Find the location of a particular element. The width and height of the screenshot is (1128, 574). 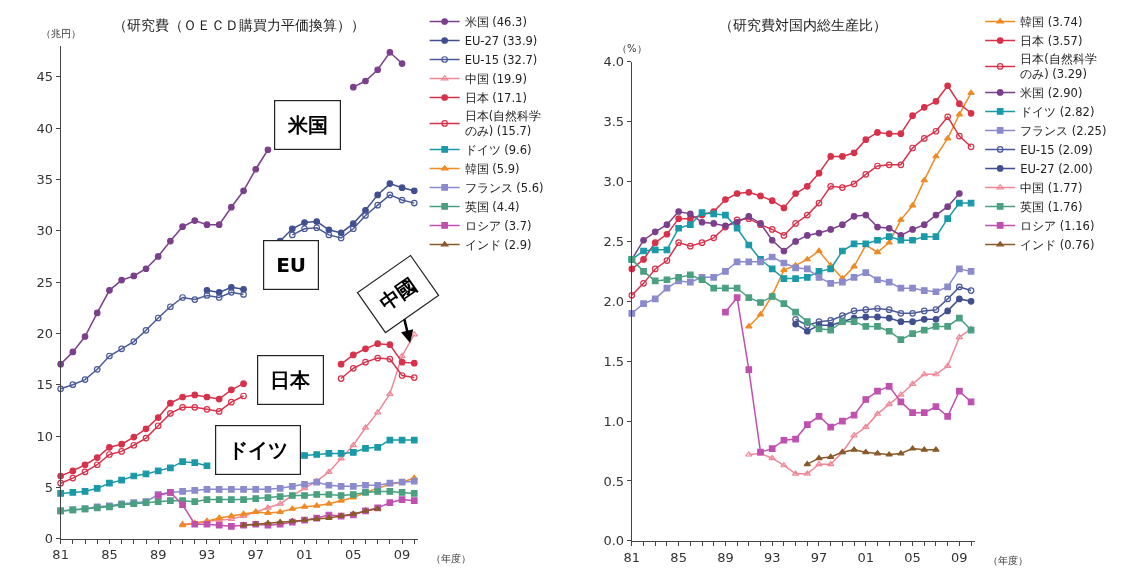

annotation: 米国 is located at coordinates (308, 125).